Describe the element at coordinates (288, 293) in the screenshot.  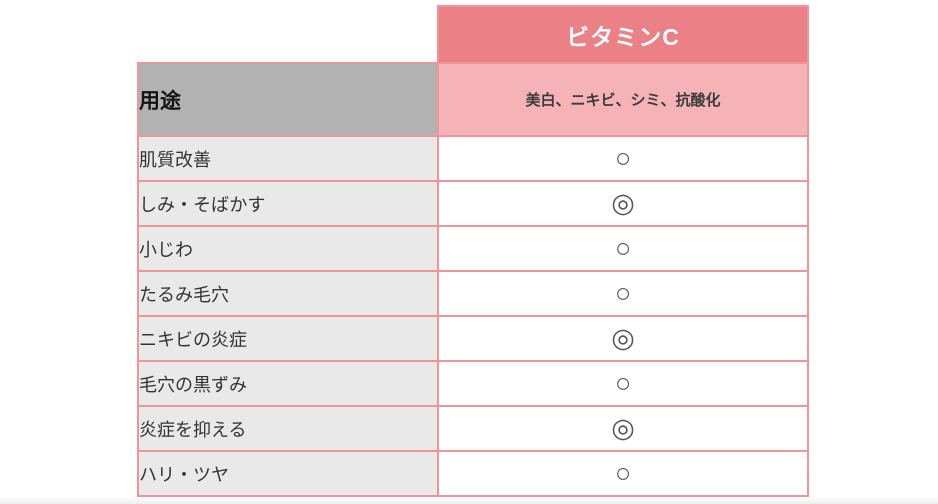
I see `row-label: たるみ毛穴` at that location.